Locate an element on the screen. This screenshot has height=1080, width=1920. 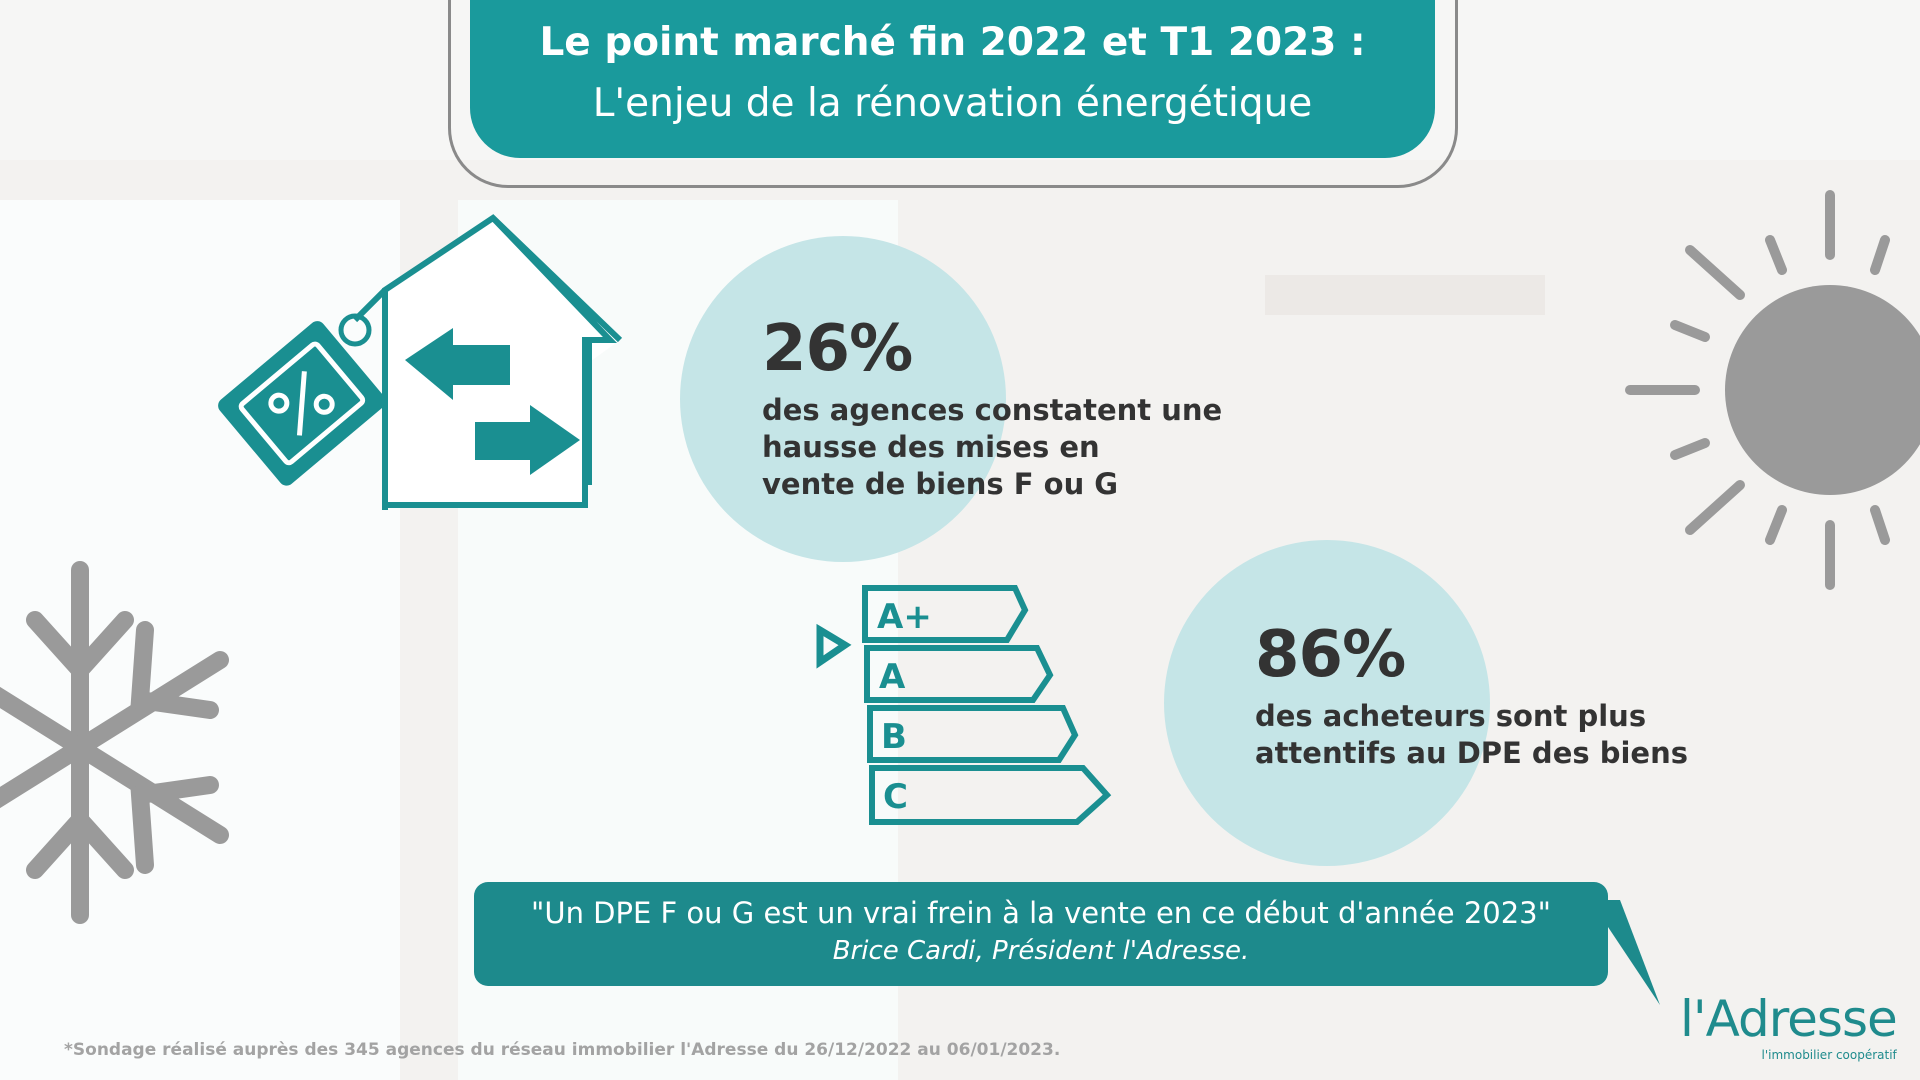
house-price-tag-icon is located at coordinates (420, 362).